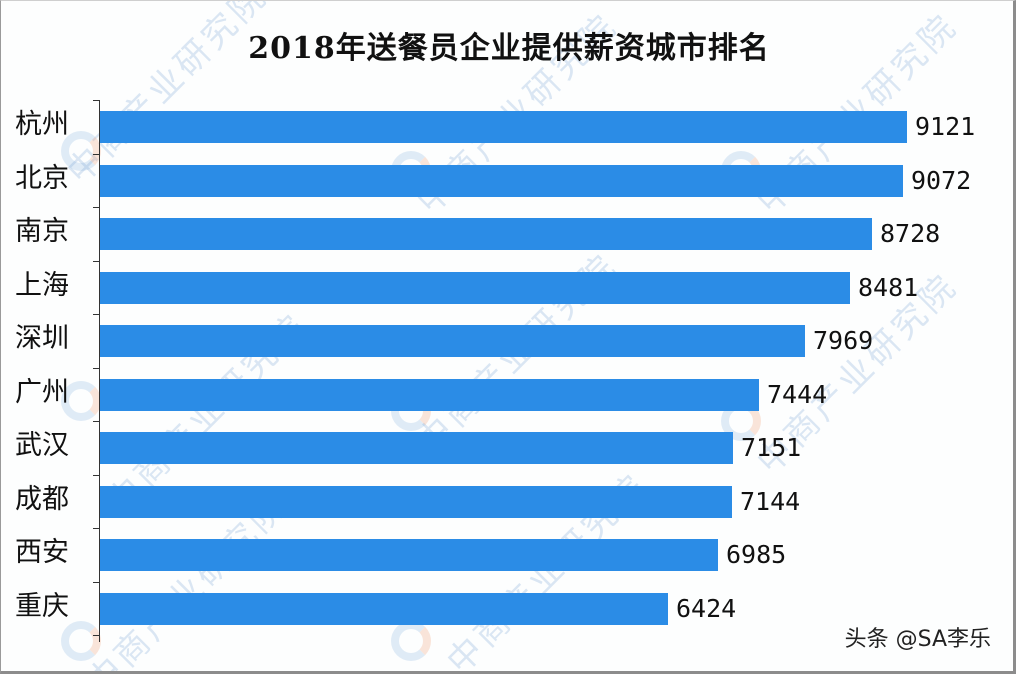  Describe the element at coordinates (797, 394) in the screenshot. I see `value-label: 7444` at that location.